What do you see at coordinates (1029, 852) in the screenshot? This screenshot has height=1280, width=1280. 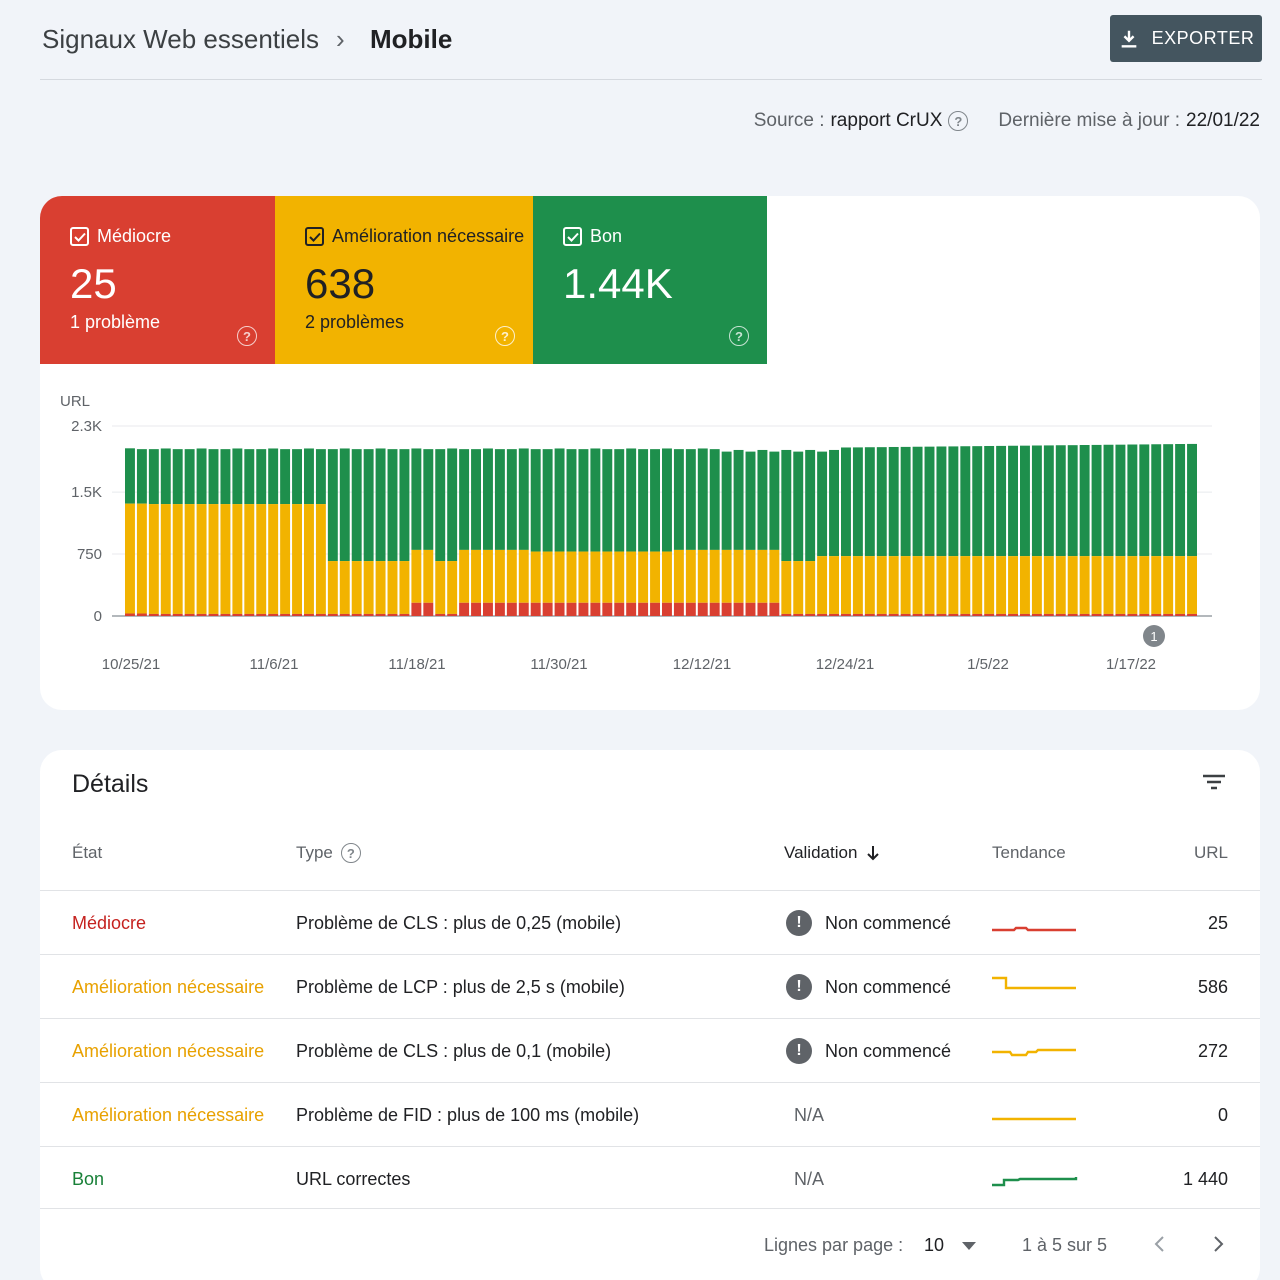 I see `column-header-trend: Tendance` at bounding box center [1029, 852].